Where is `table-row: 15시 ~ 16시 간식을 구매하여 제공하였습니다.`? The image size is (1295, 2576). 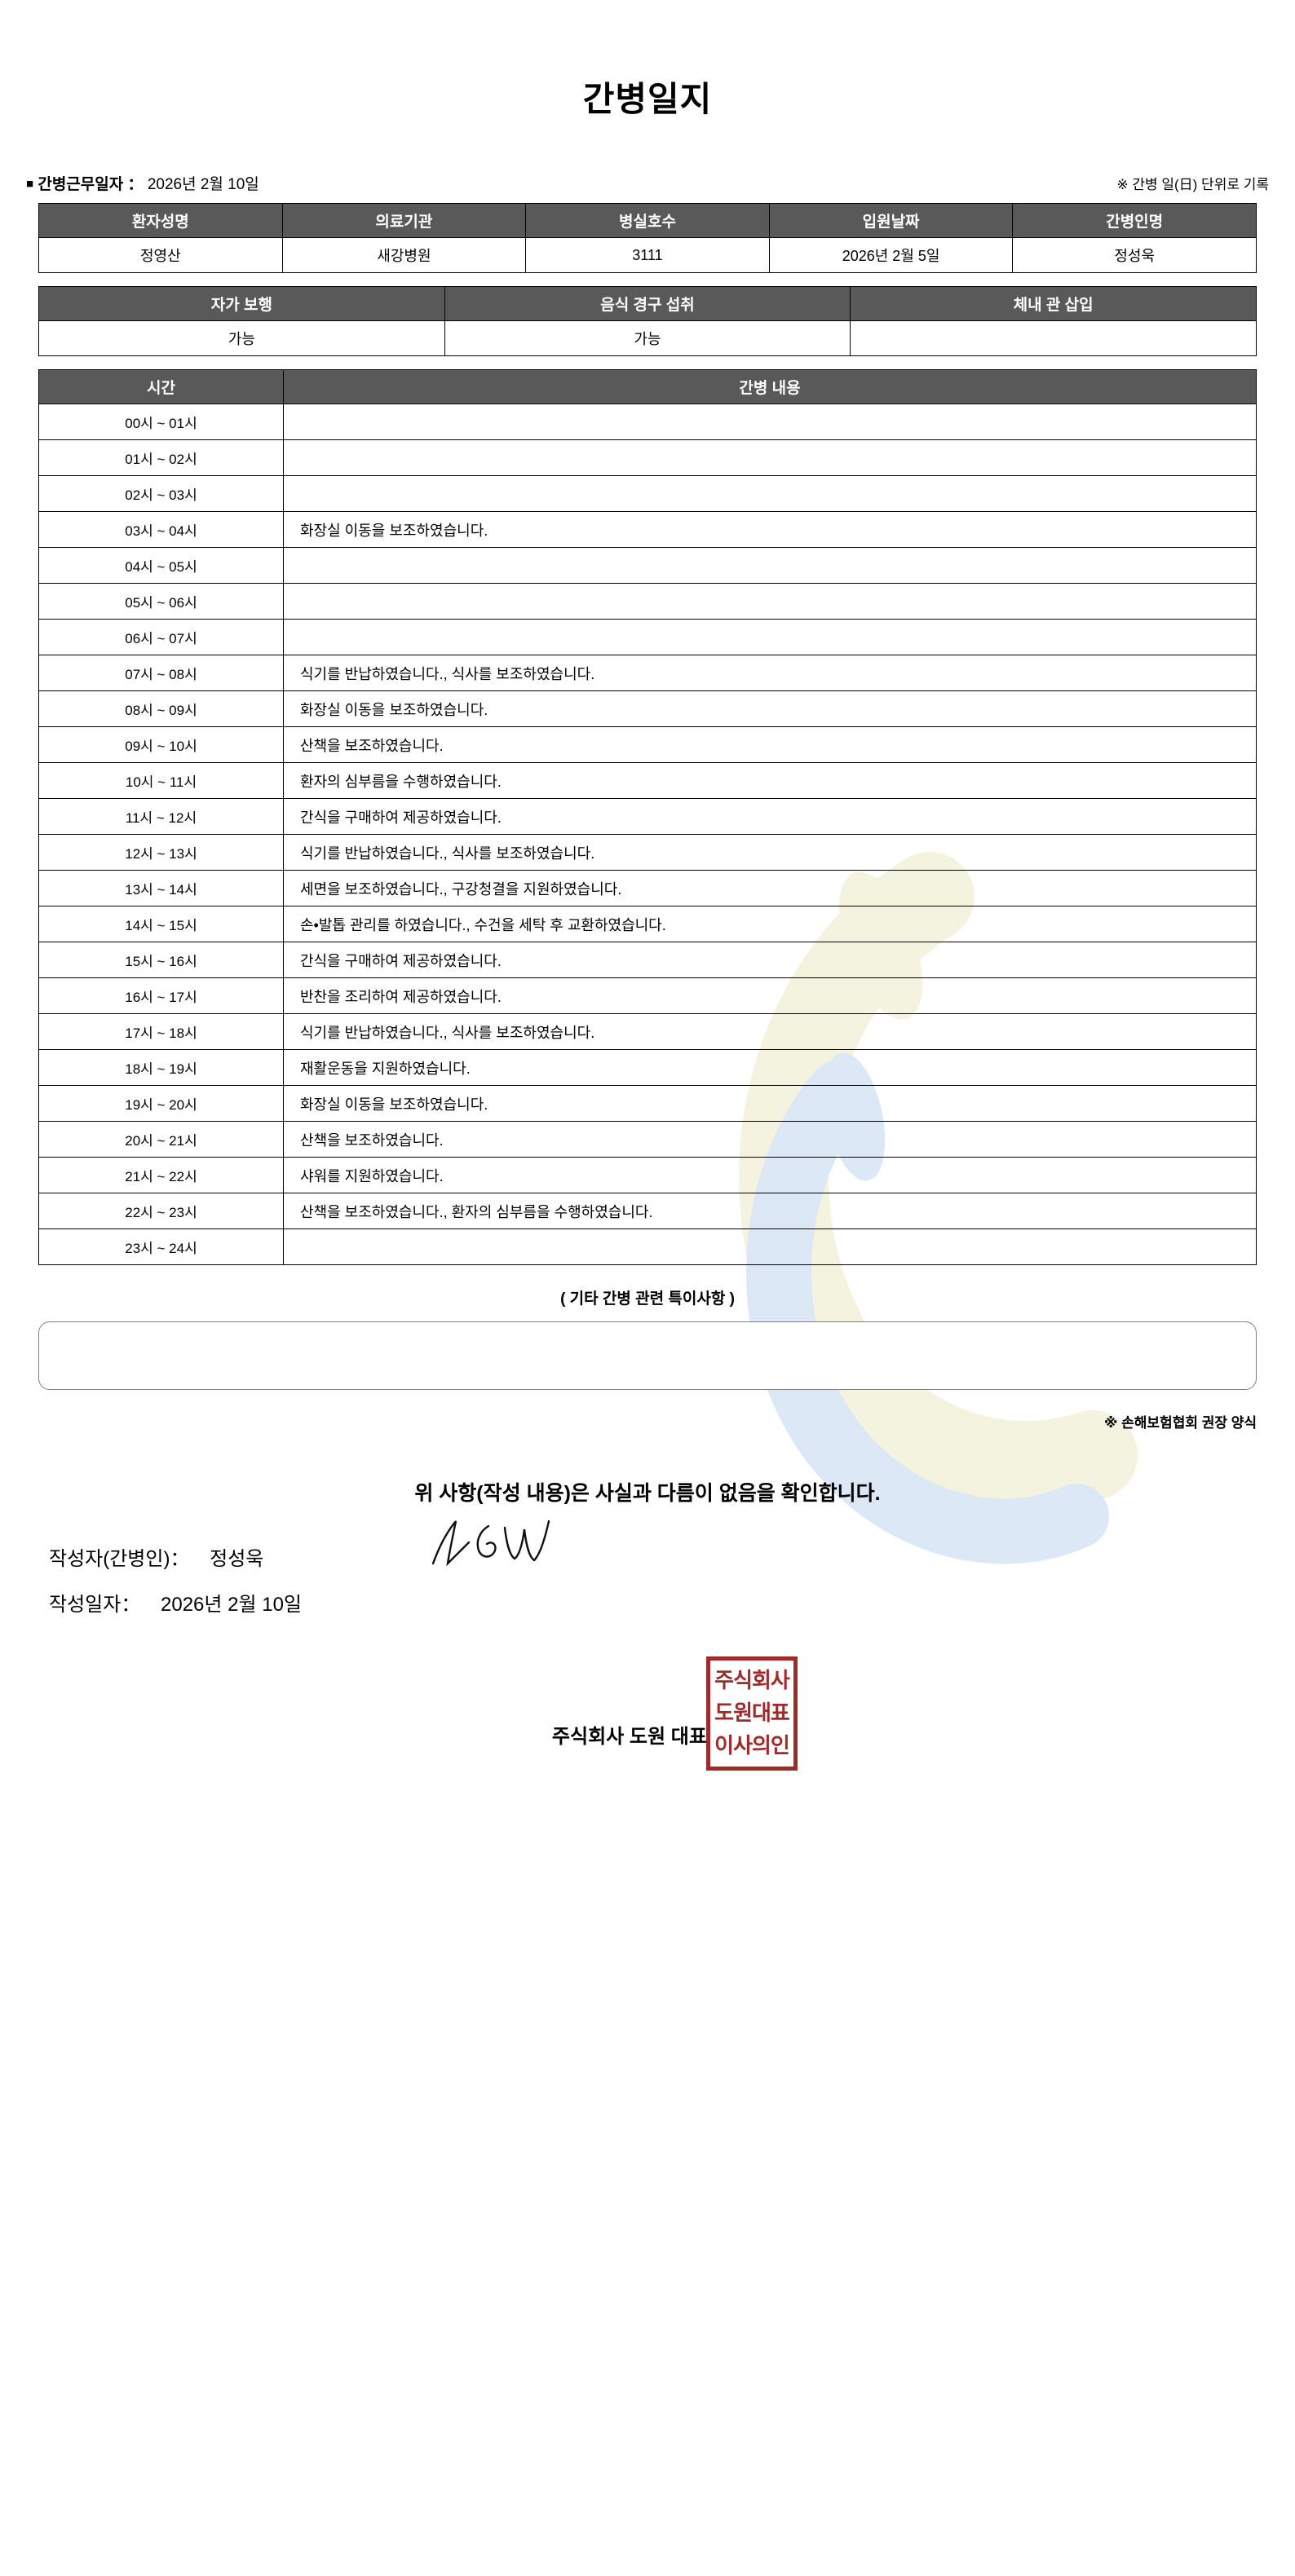 table-row: 15시 ~ 16시 간식을 구매하여 제공하였습니다. is located at coordinates (647, 960).